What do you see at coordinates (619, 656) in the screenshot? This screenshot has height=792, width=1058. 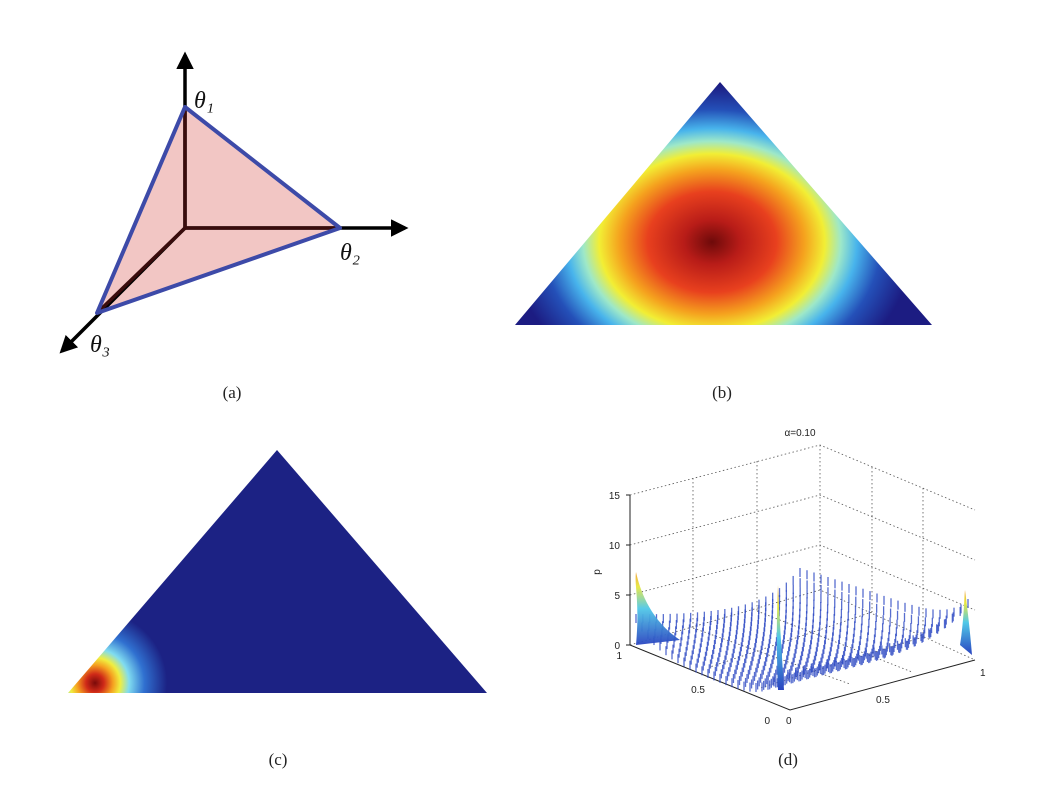 I see `left-tick-label: 1` at bounding box center [619, 656].